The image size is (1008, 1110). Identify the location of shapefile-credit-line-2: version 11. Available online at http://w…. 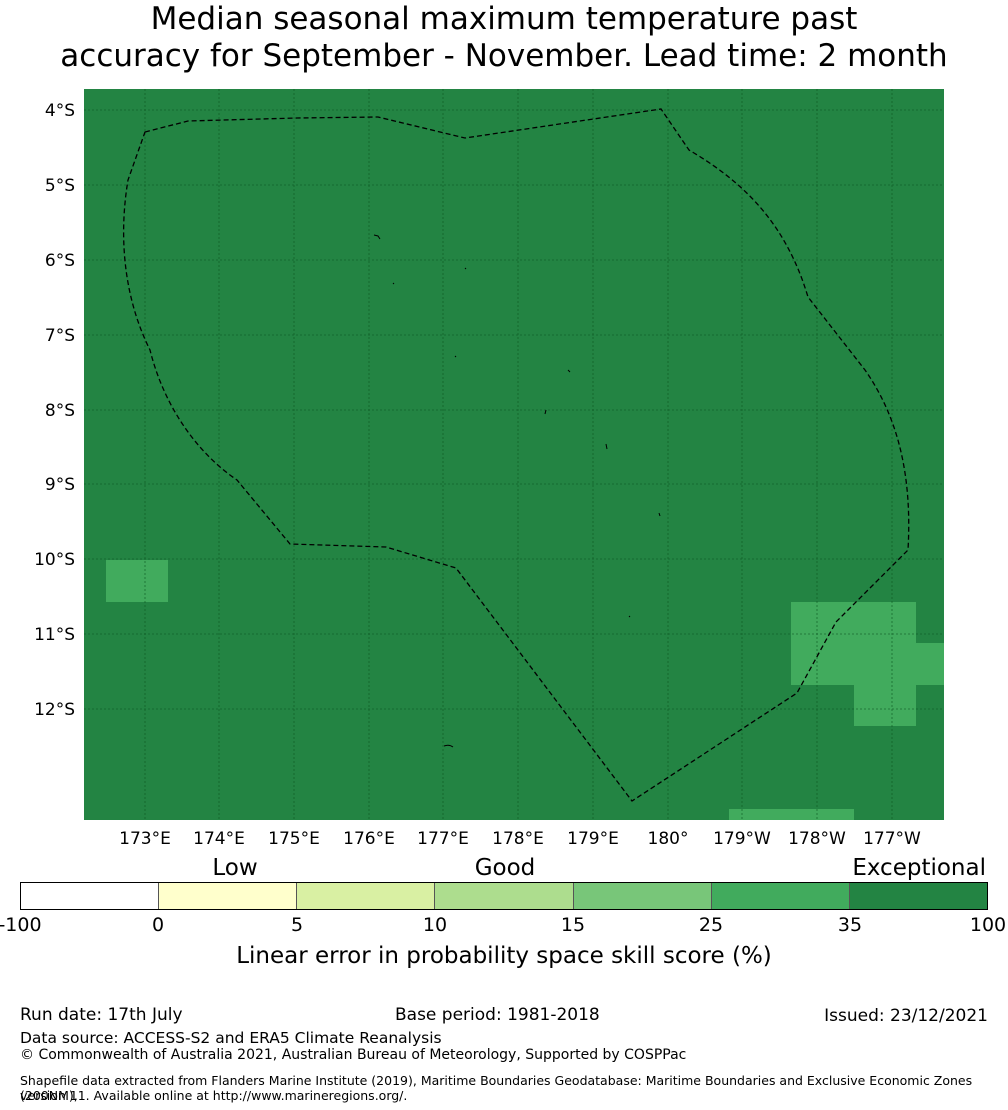
(214, 1095).